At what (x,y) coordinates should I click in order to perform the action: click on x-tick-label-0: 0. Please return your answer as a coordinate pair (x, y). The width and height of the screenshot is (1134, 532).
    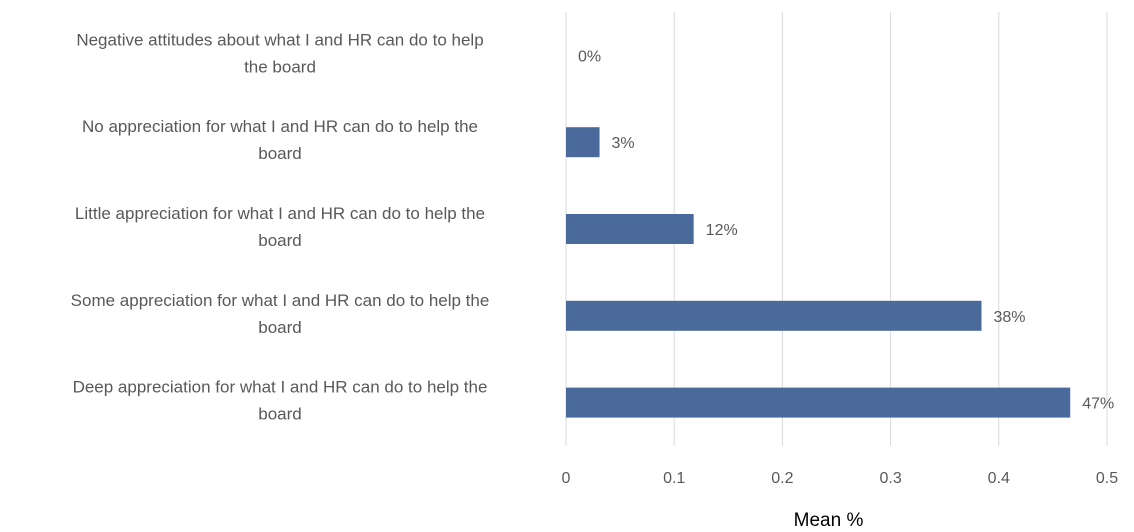
    Looking at the image, I should click on (566, 478).